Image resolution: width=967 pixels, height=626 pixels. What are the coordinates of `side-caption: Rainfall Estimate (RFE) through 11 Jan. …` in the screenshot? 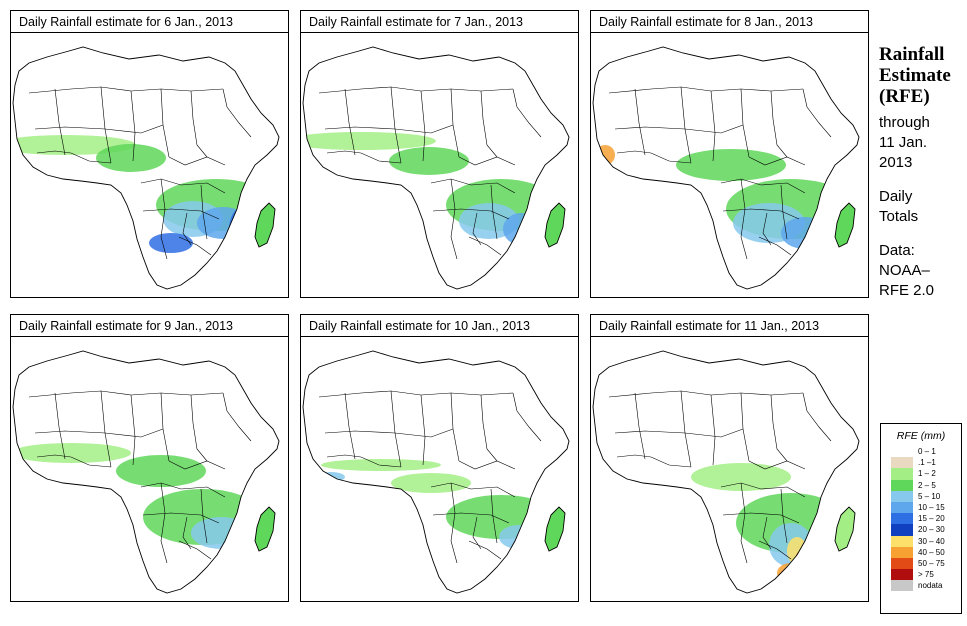 It's located at (923, 172).